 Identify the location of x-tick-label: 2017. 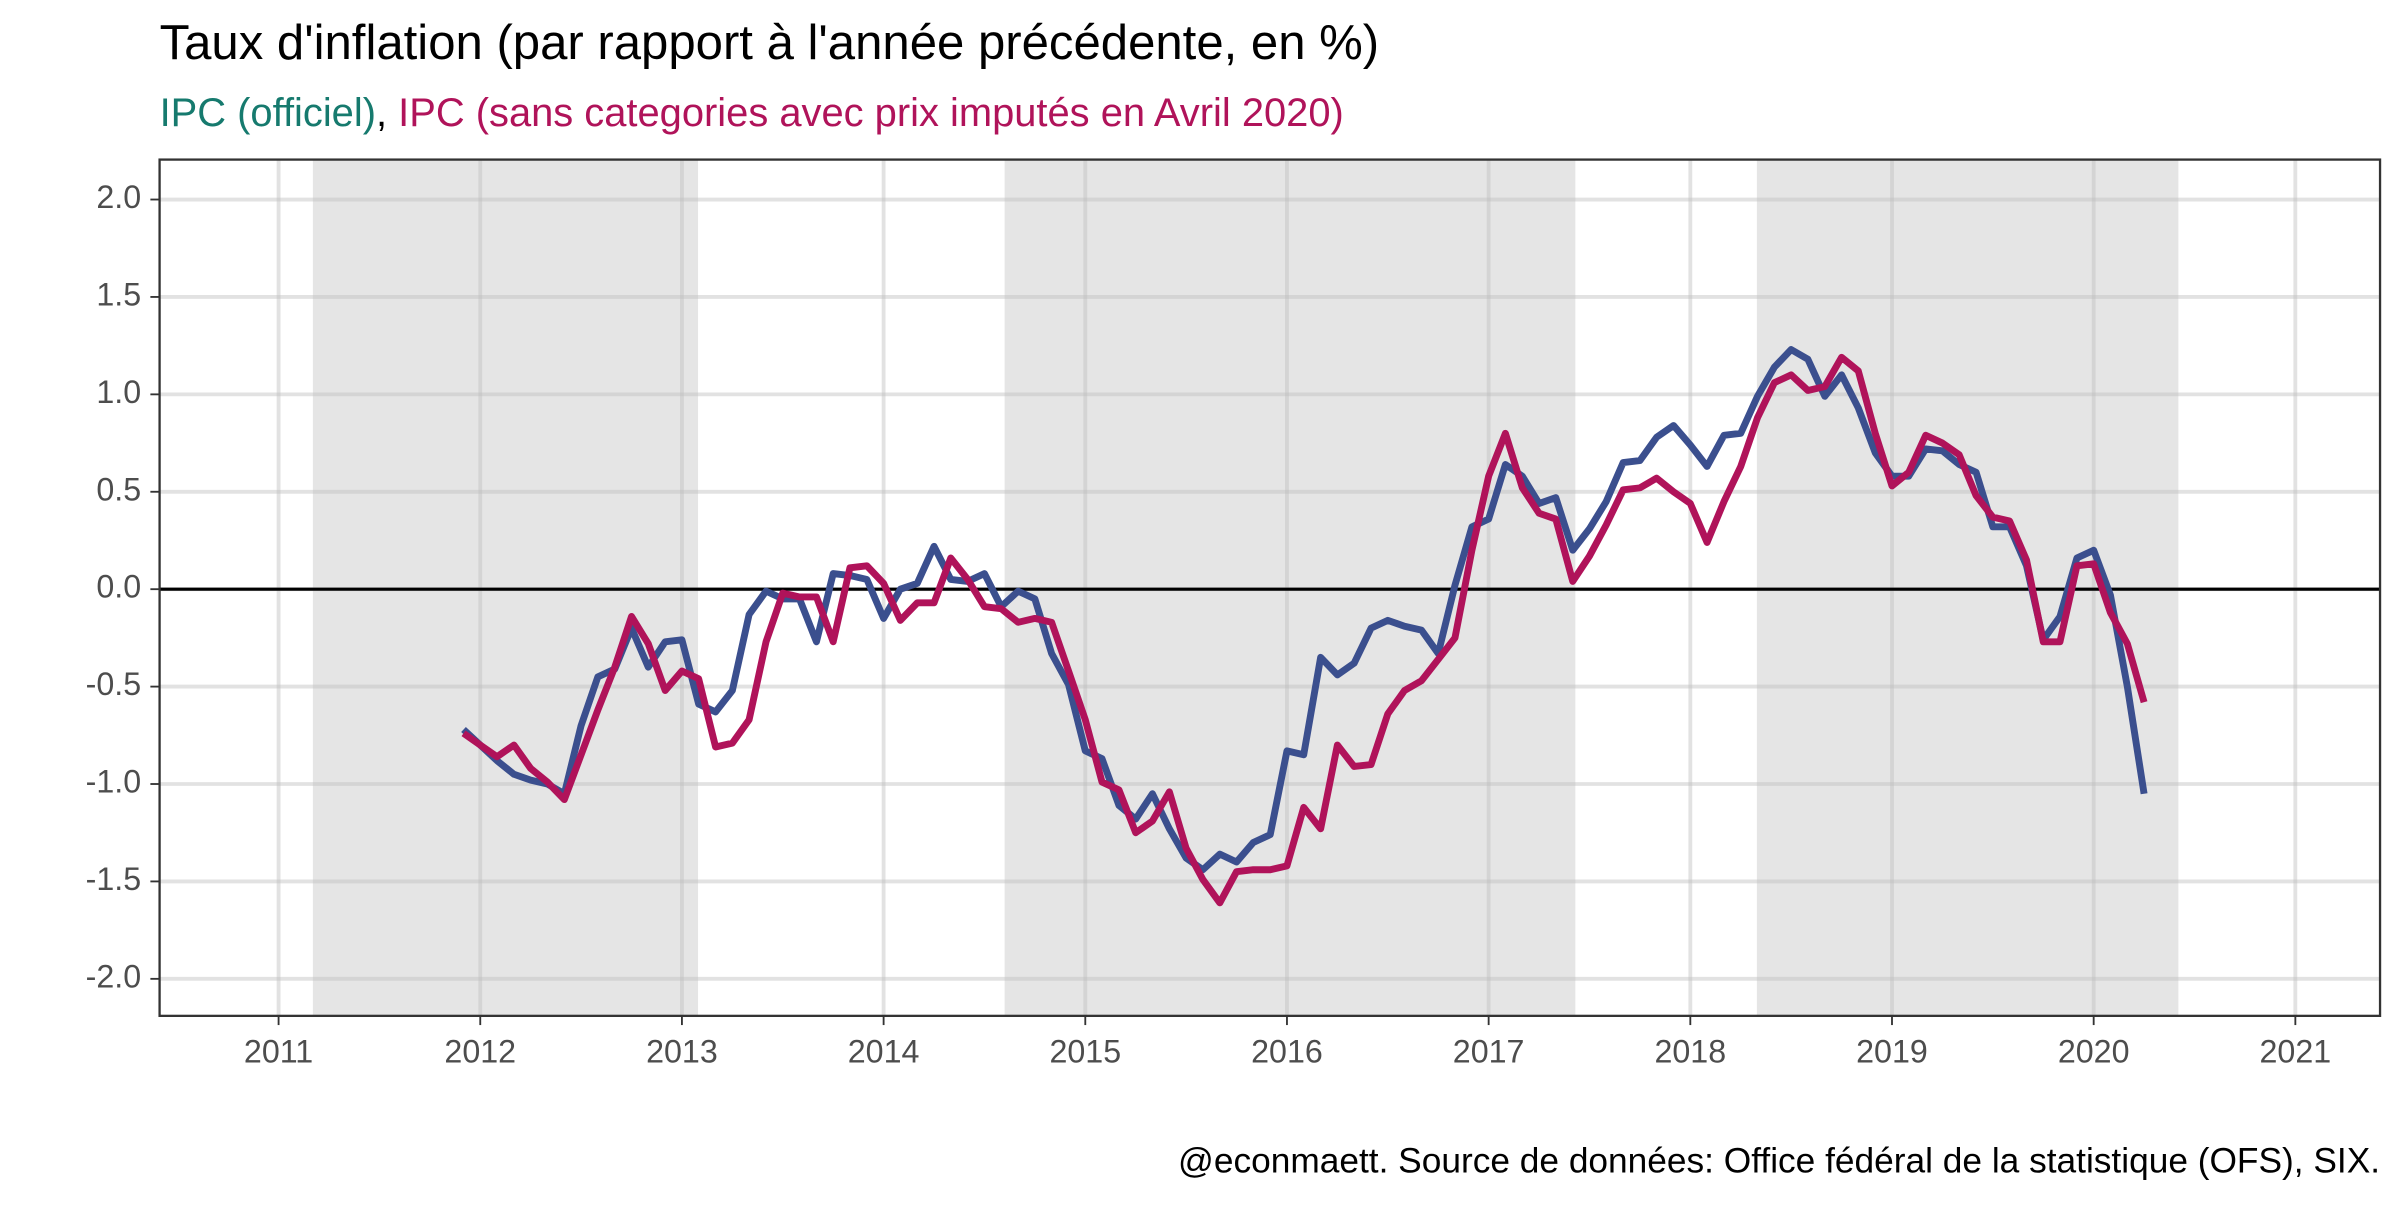
(1489, 1052).